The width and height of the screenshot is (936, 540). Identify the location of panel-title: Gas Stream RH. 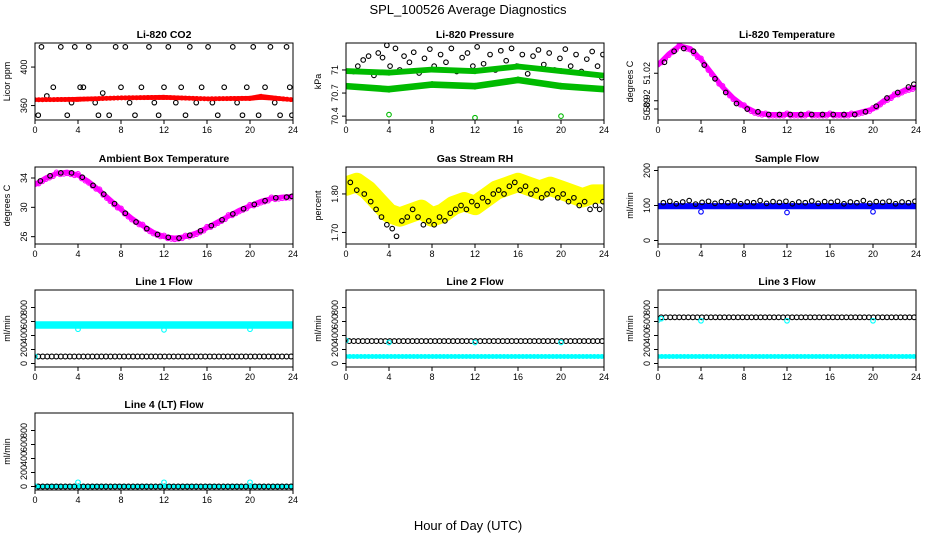
(475, 159).